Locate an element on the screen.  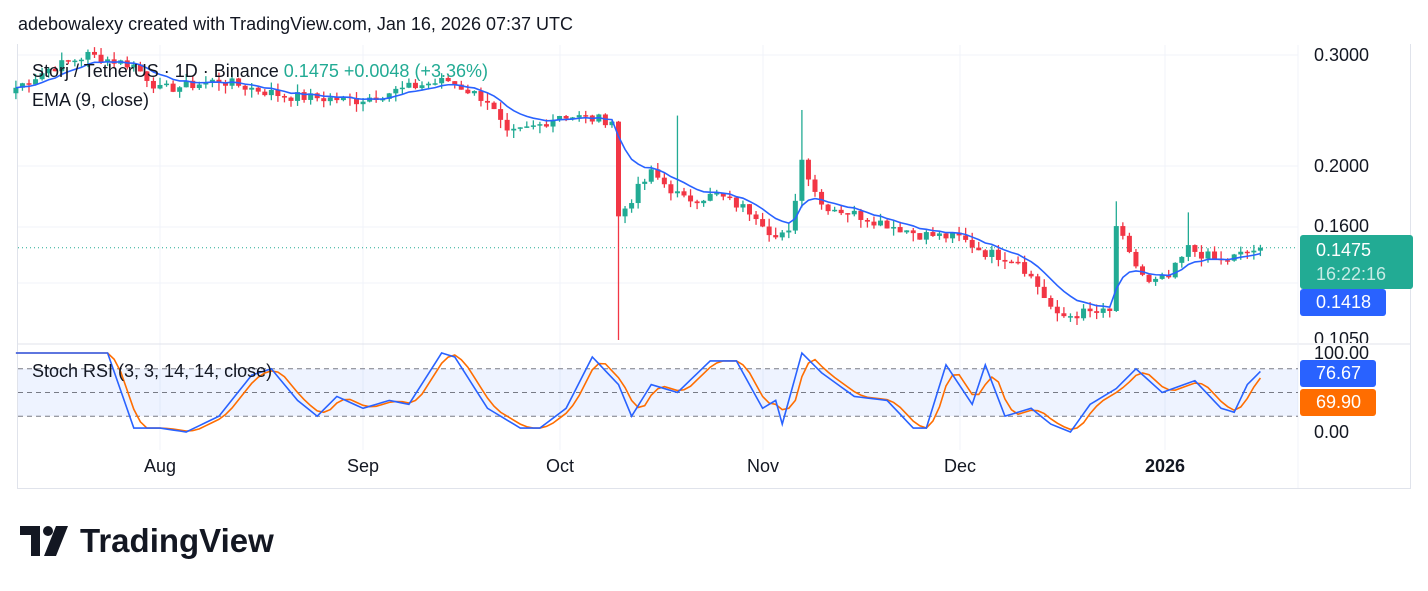
time-label: Aug is located at coordinates (160, 466).